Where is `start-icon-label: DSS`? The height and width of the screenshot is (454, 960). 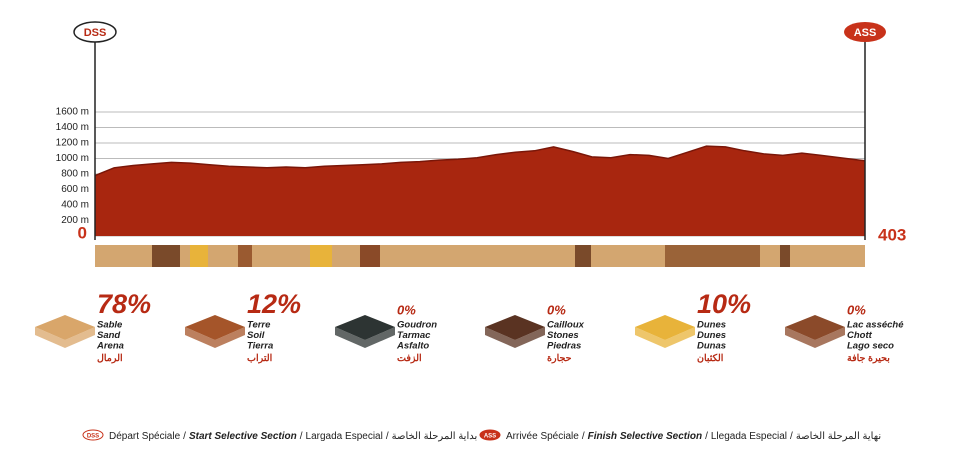
start-icon-label: DSS is located at coordinates (93, 437).